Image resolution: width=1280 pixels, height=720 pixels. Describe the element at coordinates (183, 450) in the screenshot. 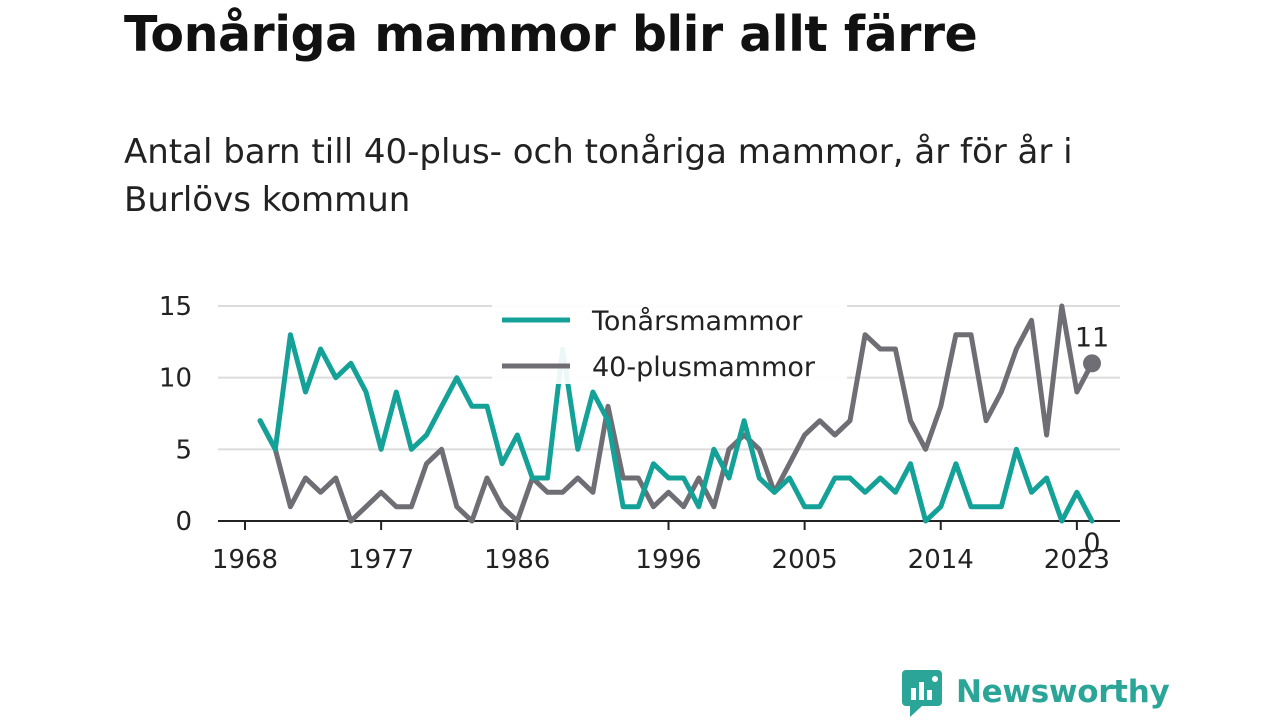

I see `y-tick-label-5: 5` at that location.